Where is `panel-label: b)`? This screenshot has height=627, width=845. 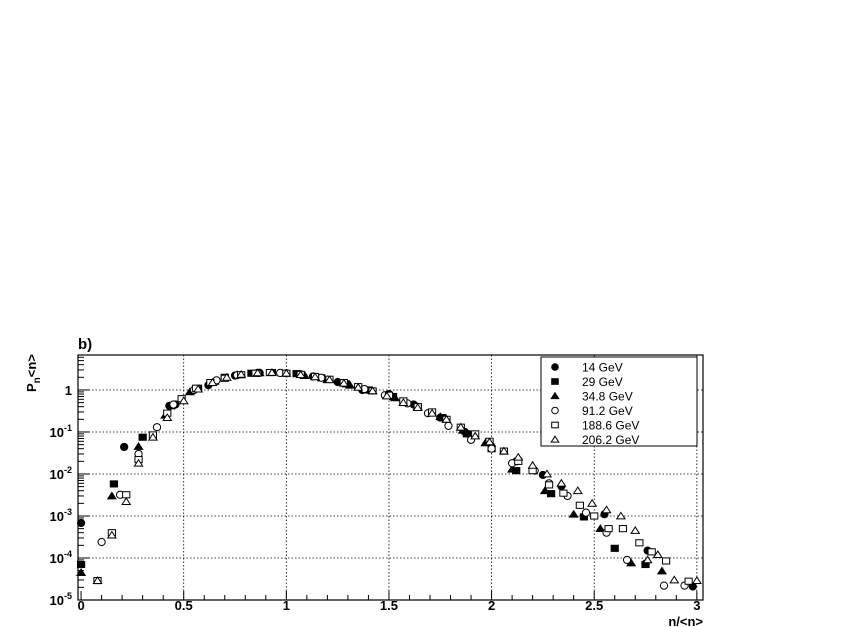
panel-label: b) is located at coordinates (85, 344).